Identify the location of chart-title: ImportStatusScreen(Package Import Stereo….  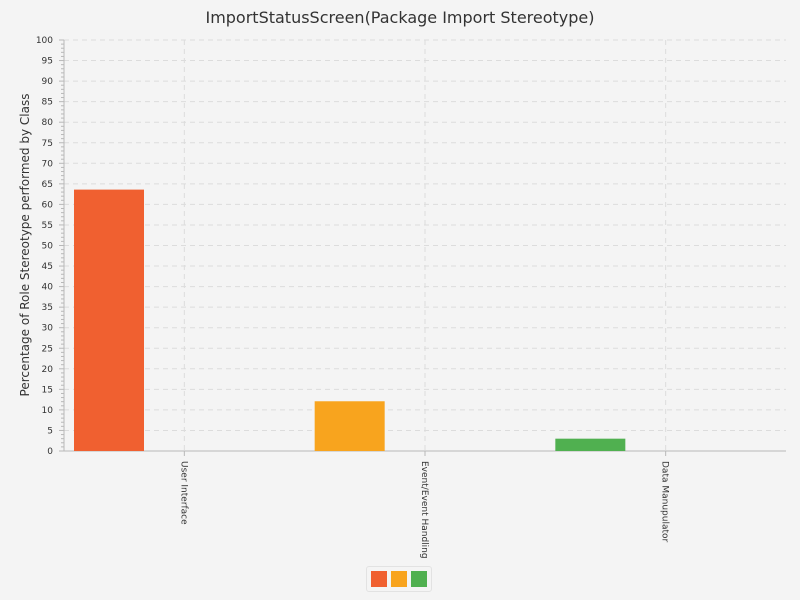
(399, 17).